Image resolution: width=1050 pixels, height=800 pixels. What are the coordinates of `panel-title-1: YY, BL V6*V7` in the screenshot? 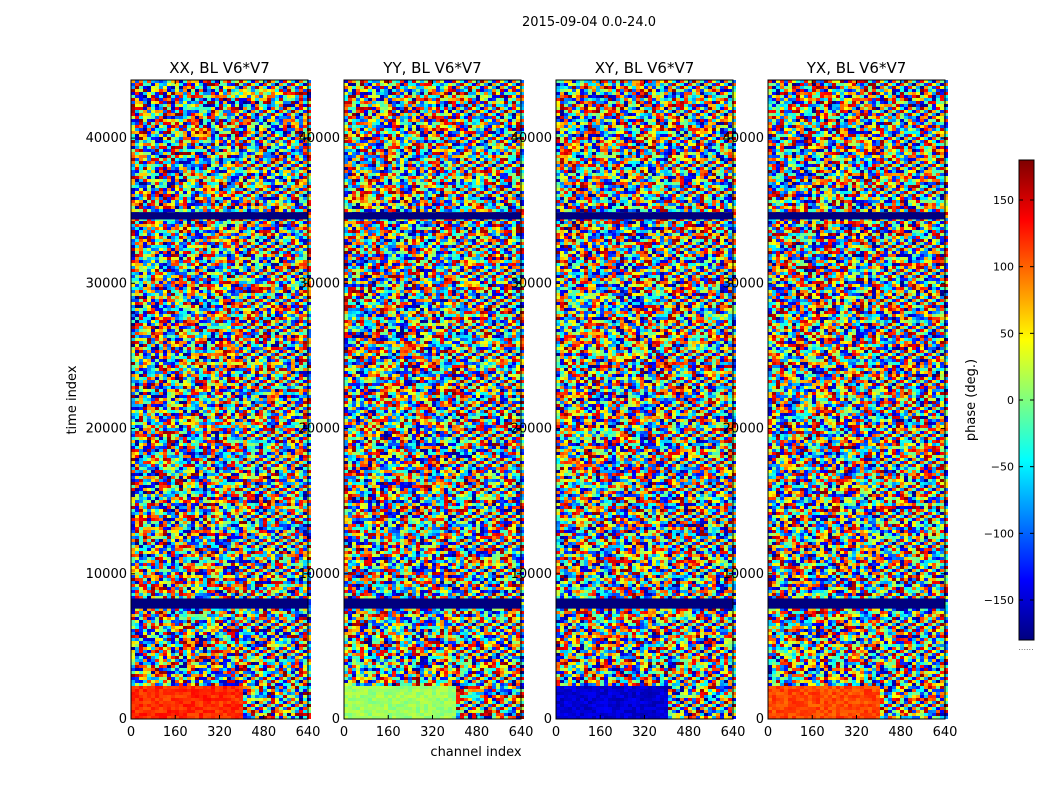 It's located at (431, 68).